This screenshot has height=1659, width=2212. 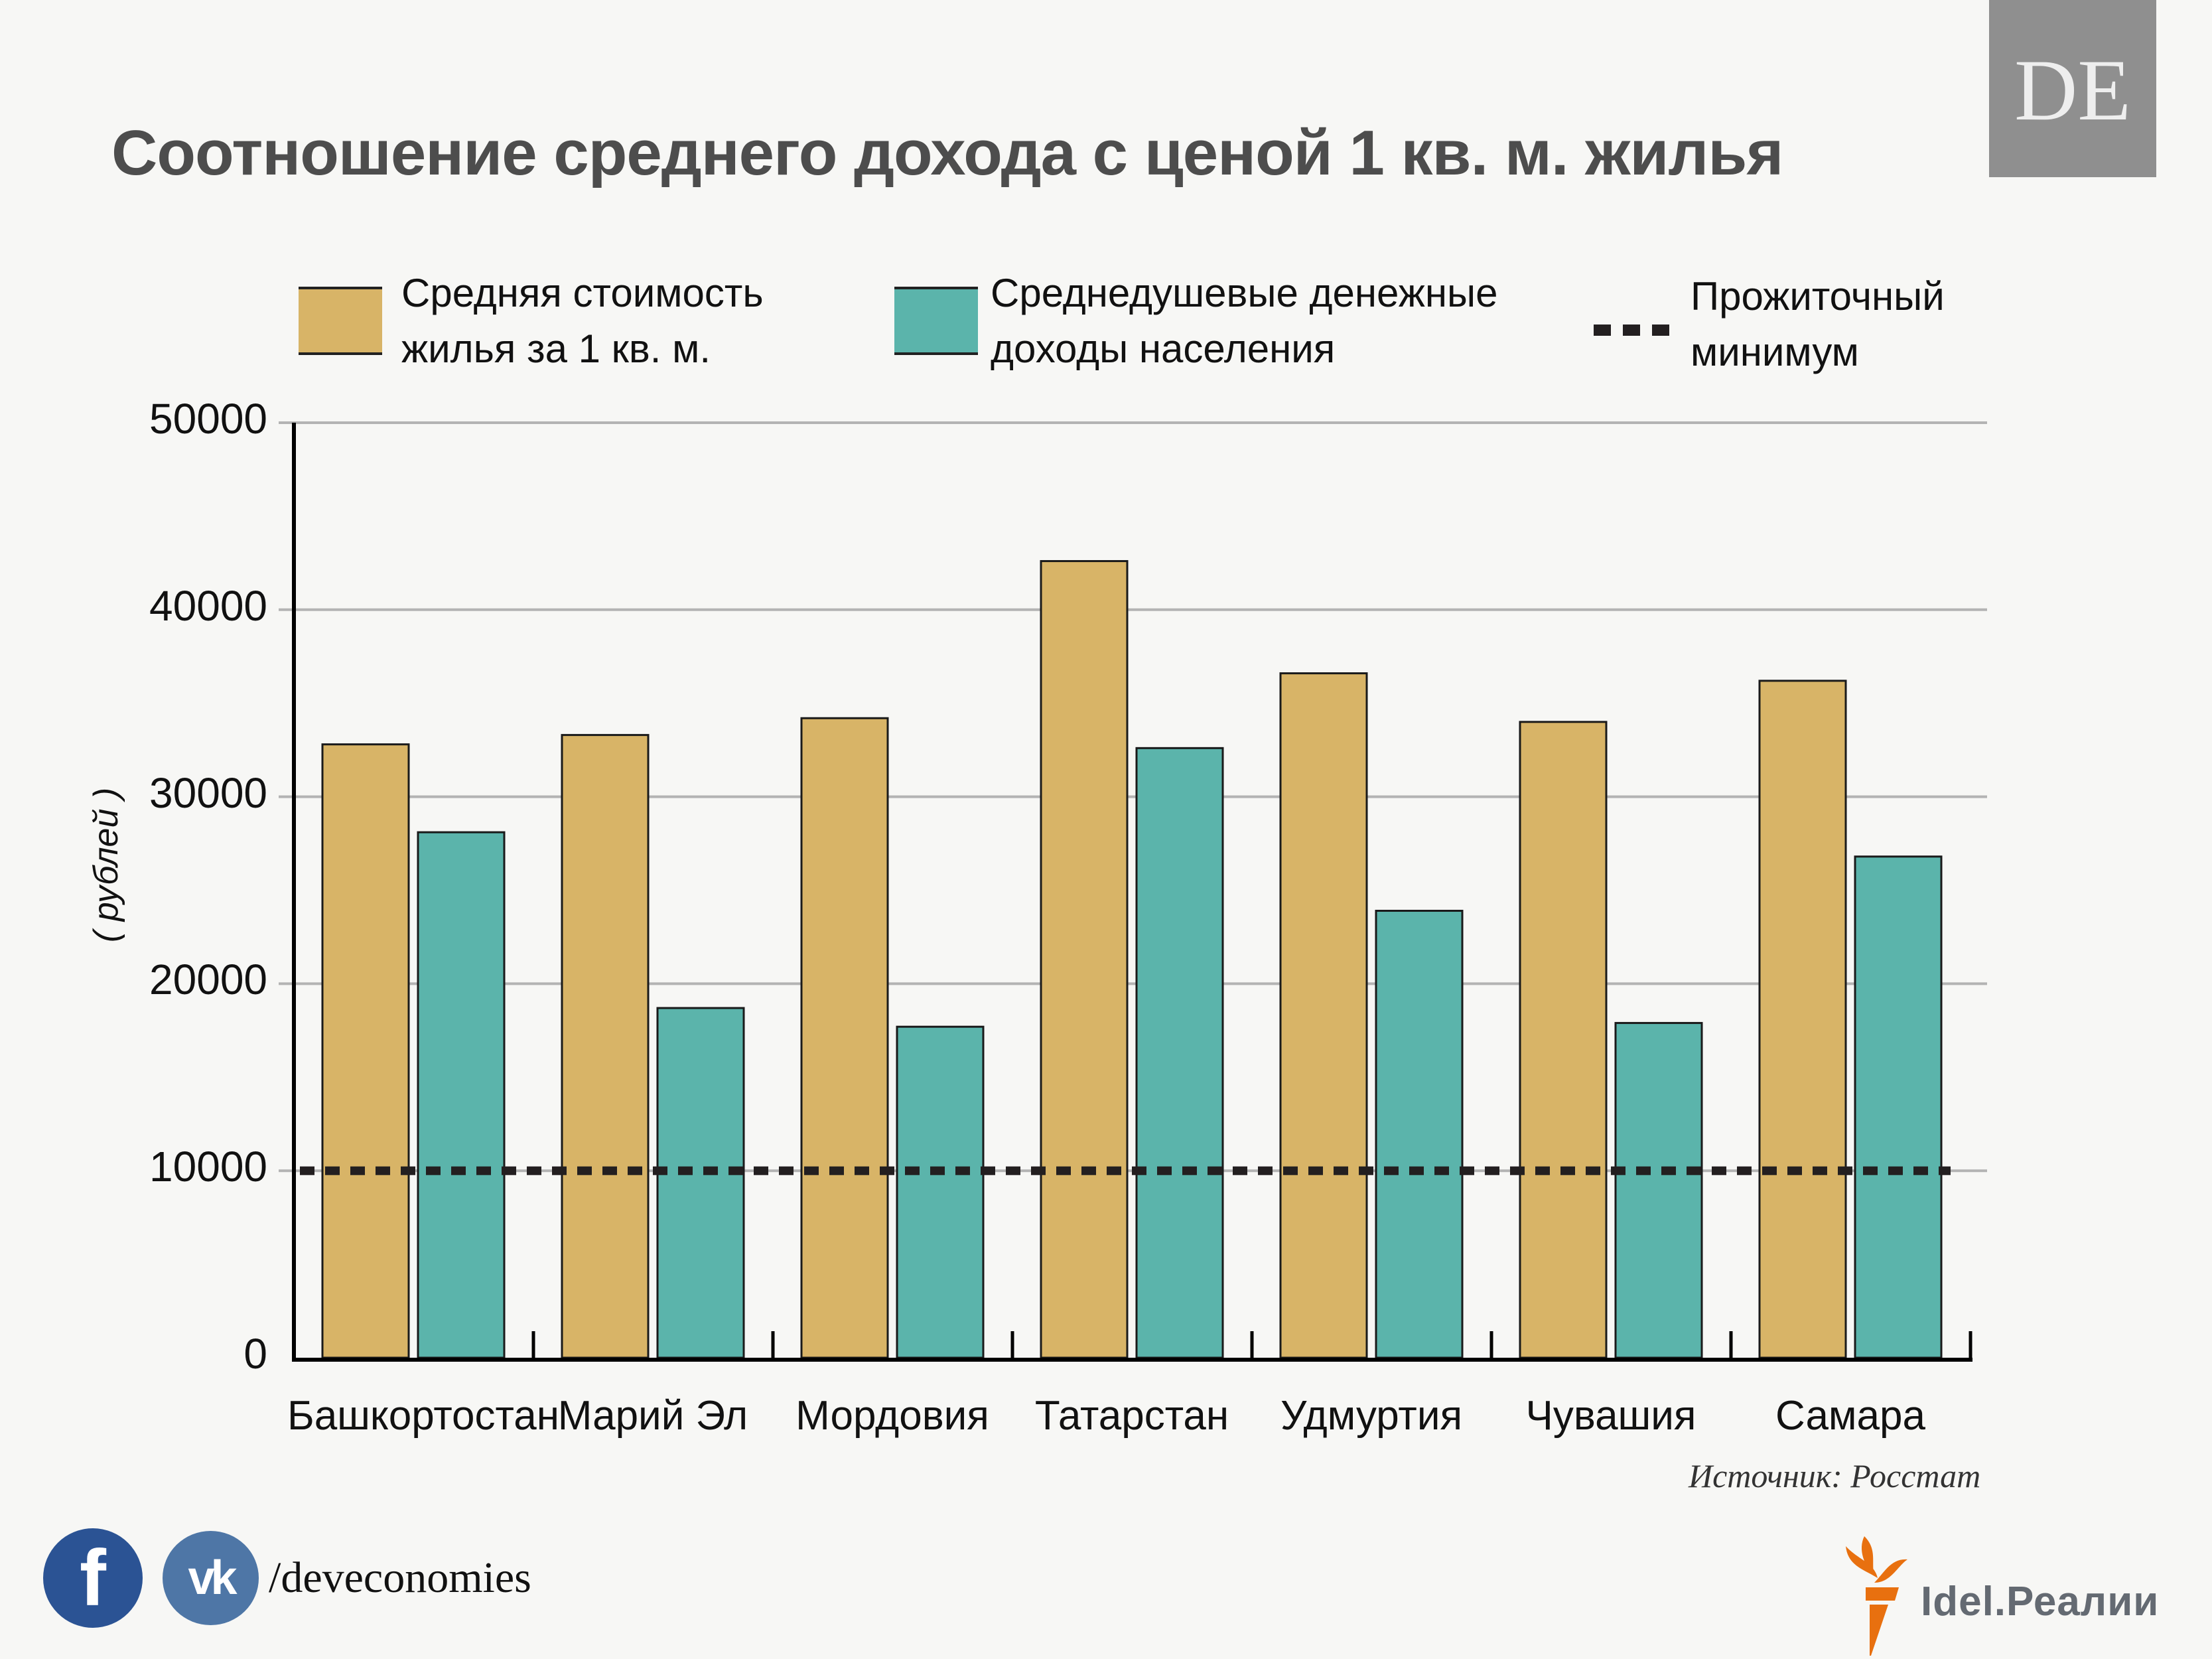 I want to click on brand-badge: DE, so click(x=2072, y=88).